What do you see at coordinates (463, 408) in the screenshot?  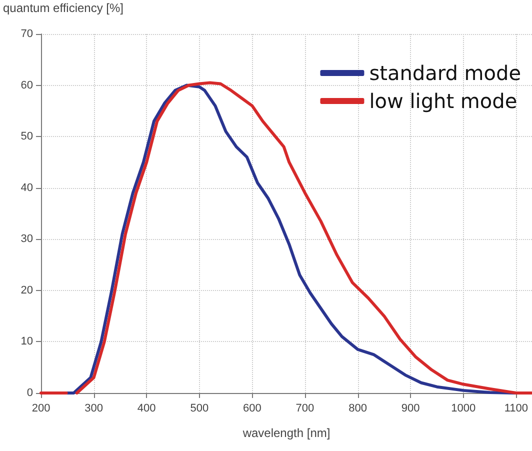 I see `x-tick-label: 1000` at bounding box center [463, 408].